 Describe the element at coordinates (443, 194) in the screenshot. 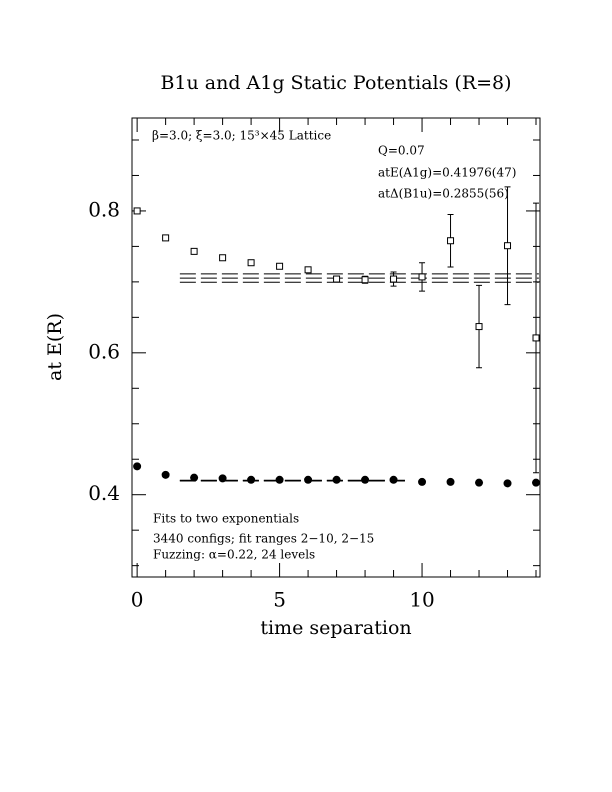

I see `annotation: atΔ(B1u)=0.2855(56)` at that location.